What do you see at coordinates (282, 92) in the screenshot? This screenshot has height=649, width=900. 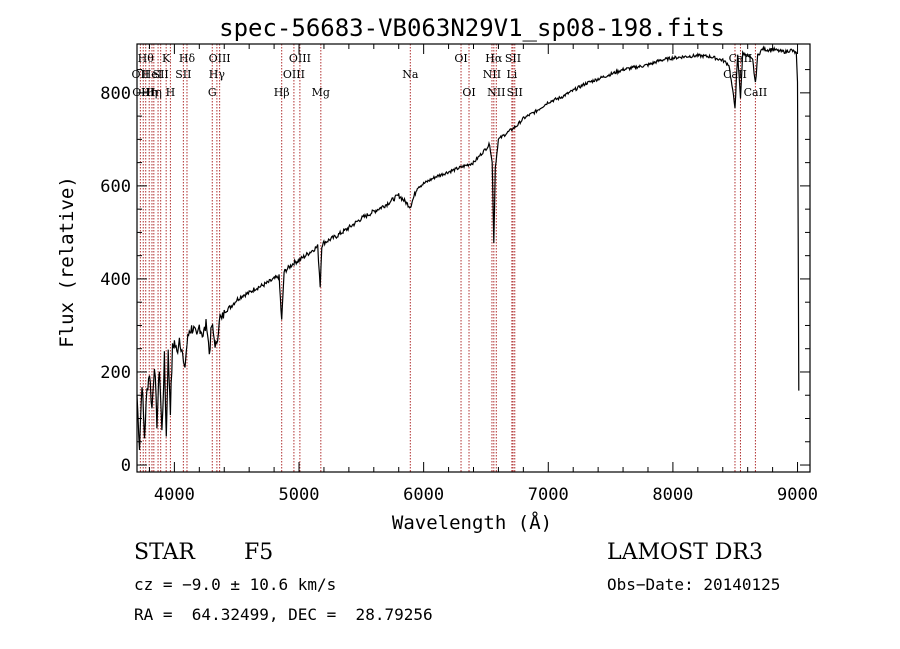 I see `line-label: Hβ` at bounding box center [282, 92].